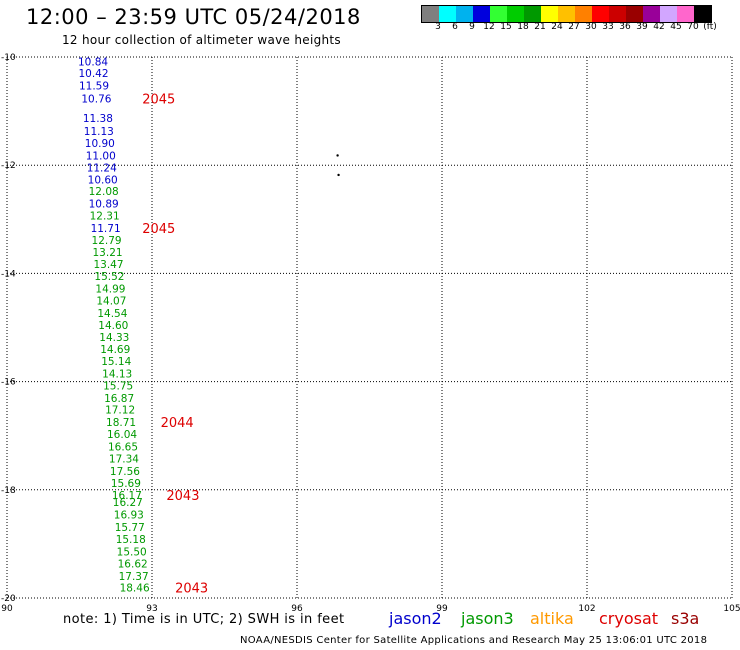  Describe the element at coordinates (101, 156) in the screenshot. I see `jason2-wave-height-label: 11.00` at that location.